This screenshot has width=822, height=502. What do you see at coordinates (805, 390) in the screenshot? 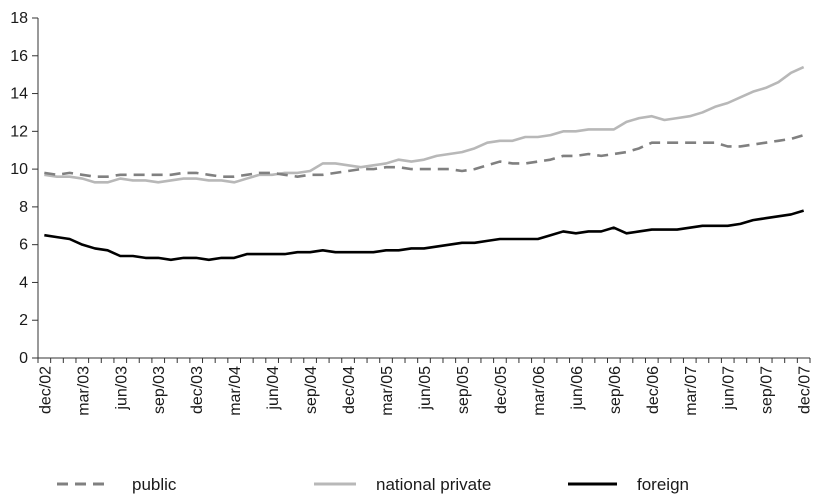
I see `x-tick-label: dec/07` at bounding box center [805, 390].